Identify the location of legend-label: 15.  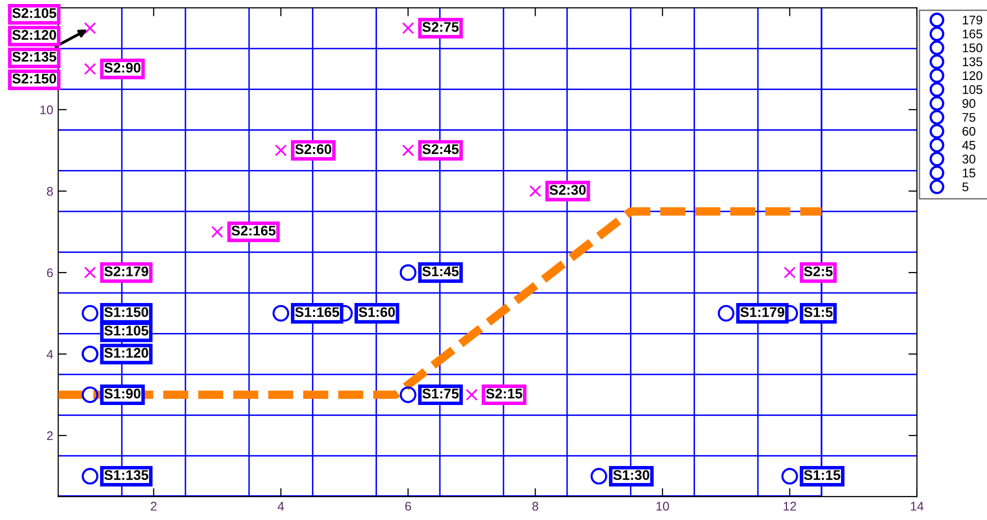
(969, 173).